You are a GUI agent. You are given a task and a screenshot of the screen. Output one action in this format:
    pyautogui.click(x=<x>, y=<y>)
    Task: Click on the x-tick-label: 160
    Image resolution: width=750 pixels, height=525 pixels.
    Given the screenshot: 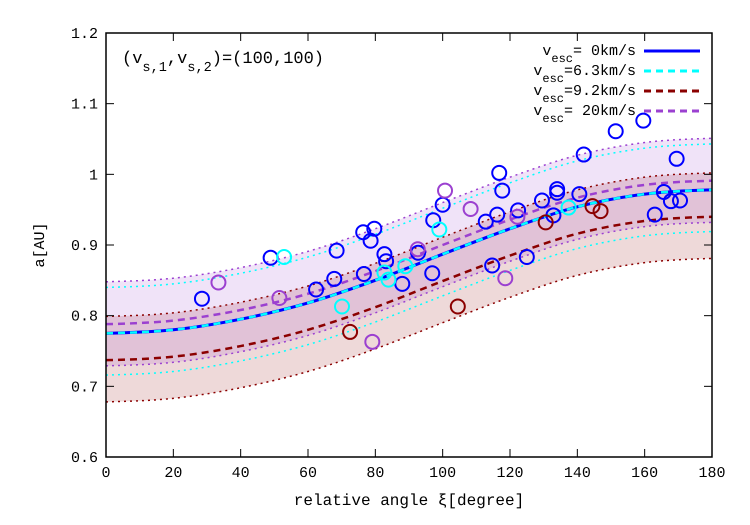 What is the action you would take?
    pyautogui.click(x=644, y=473)
    